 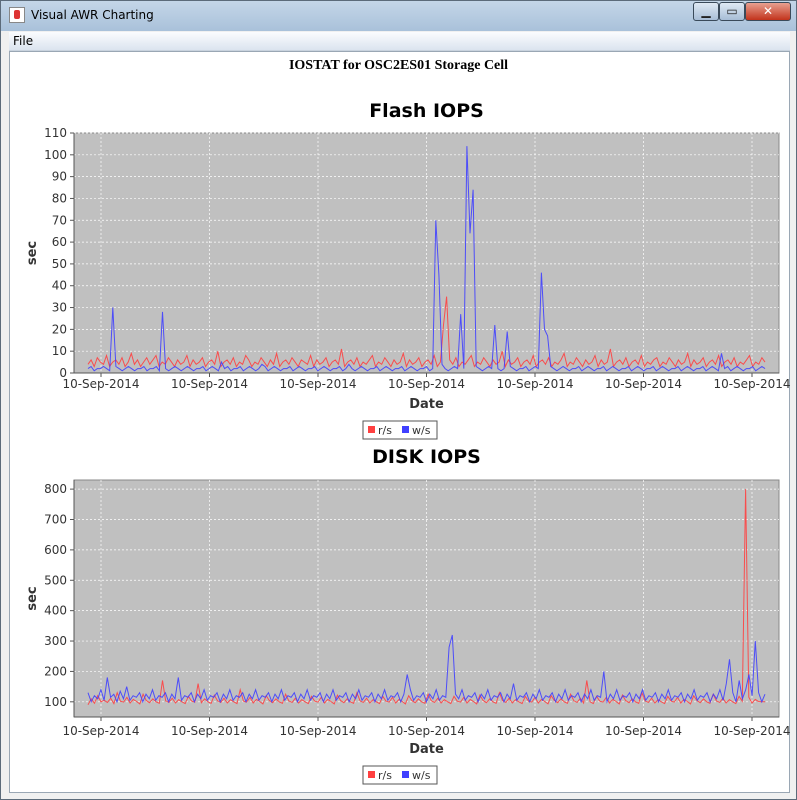 I want to click on chart0-legend-label: r/s, so click(x=385, y=430).